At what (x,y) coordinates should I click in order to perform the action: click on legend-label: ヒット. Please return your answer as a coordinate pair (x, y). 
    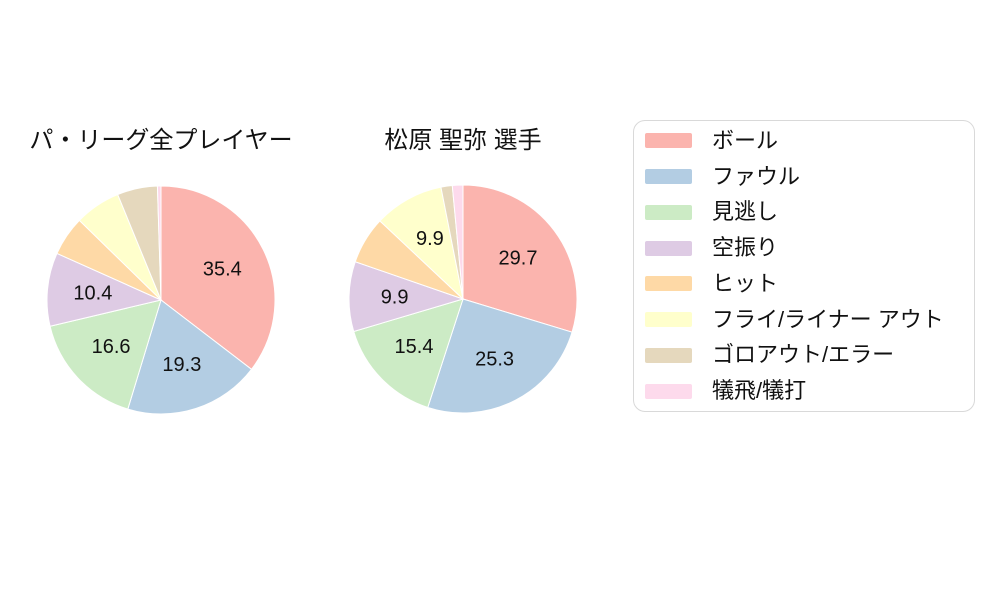
    Looking at the image, I should click on (745, 283).